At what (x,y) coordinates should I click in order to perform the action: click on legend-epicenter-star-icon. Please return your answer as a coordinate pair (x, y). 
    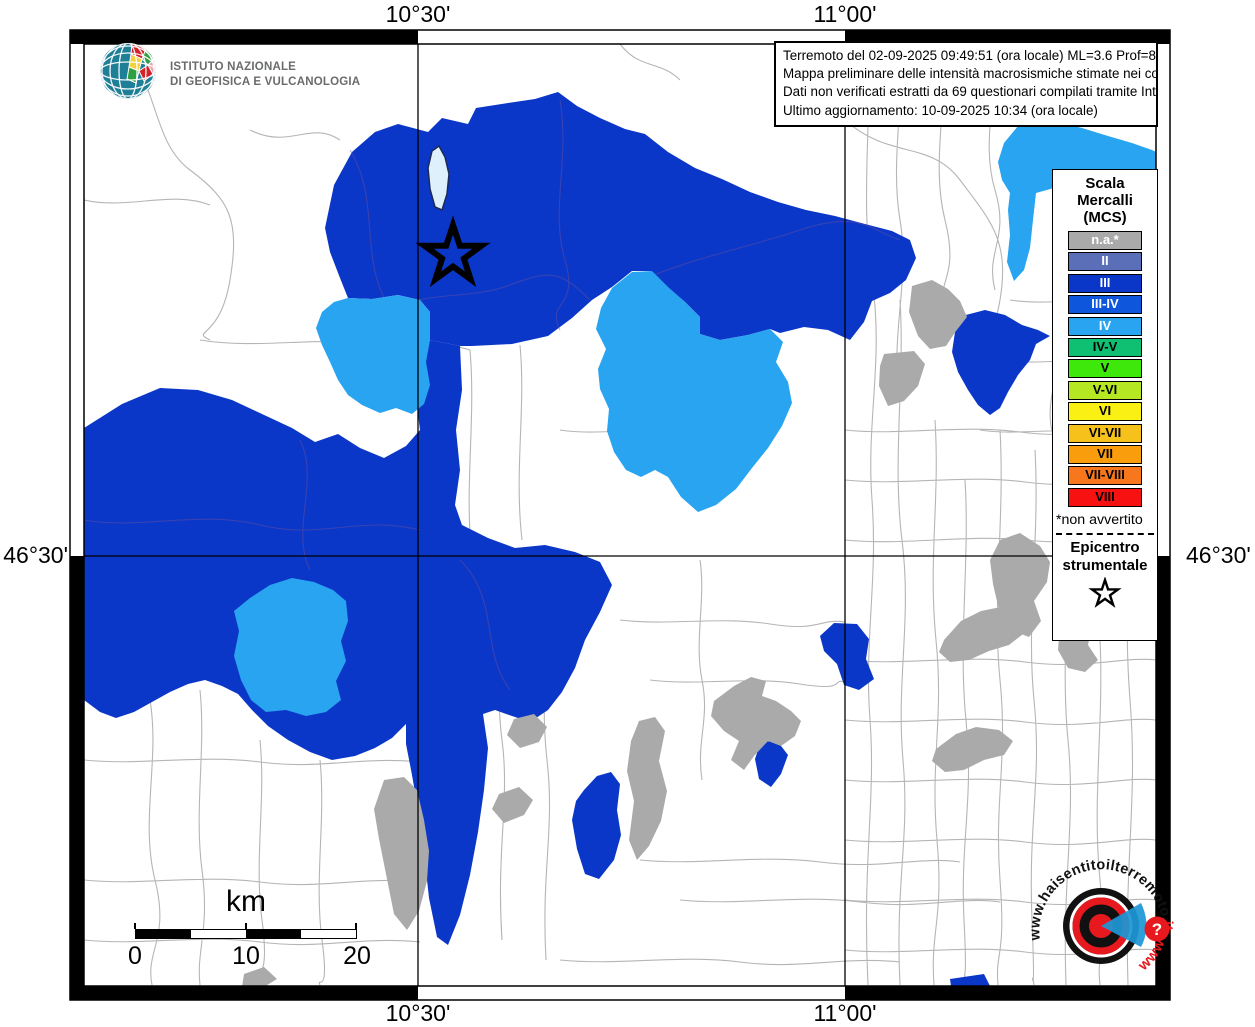
    Looking at the image, I should click on (1105, 591).